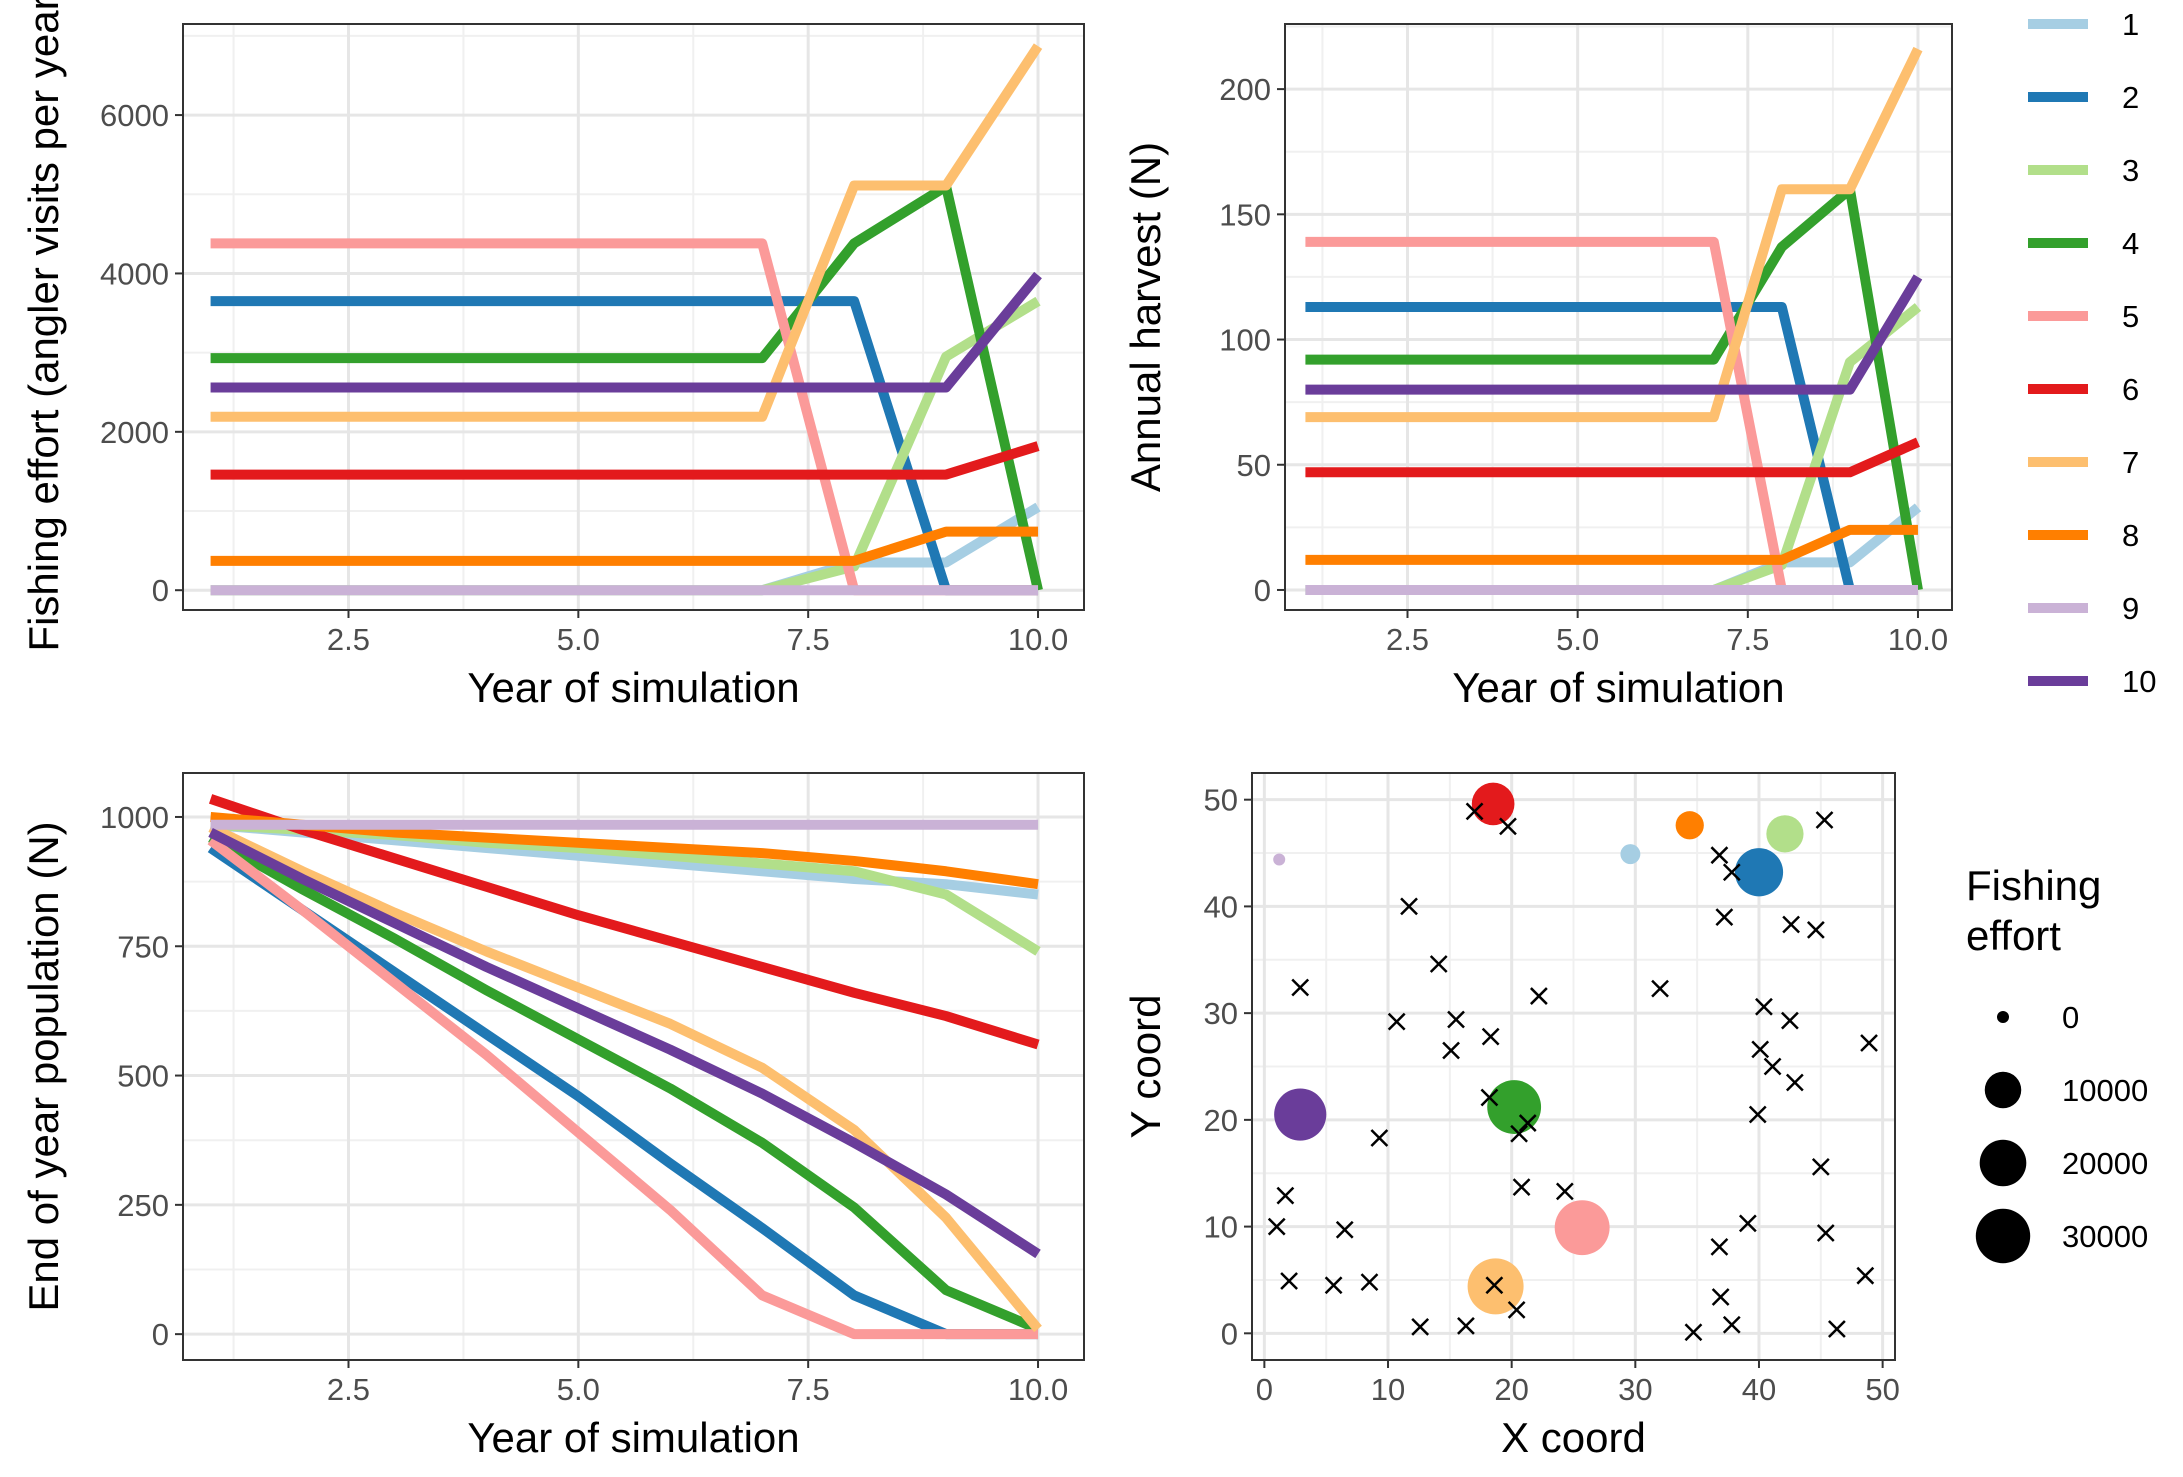 This screenshot has height=1477, width=2183. I want to click on legend-label-8: 8, so click(2130, 535).